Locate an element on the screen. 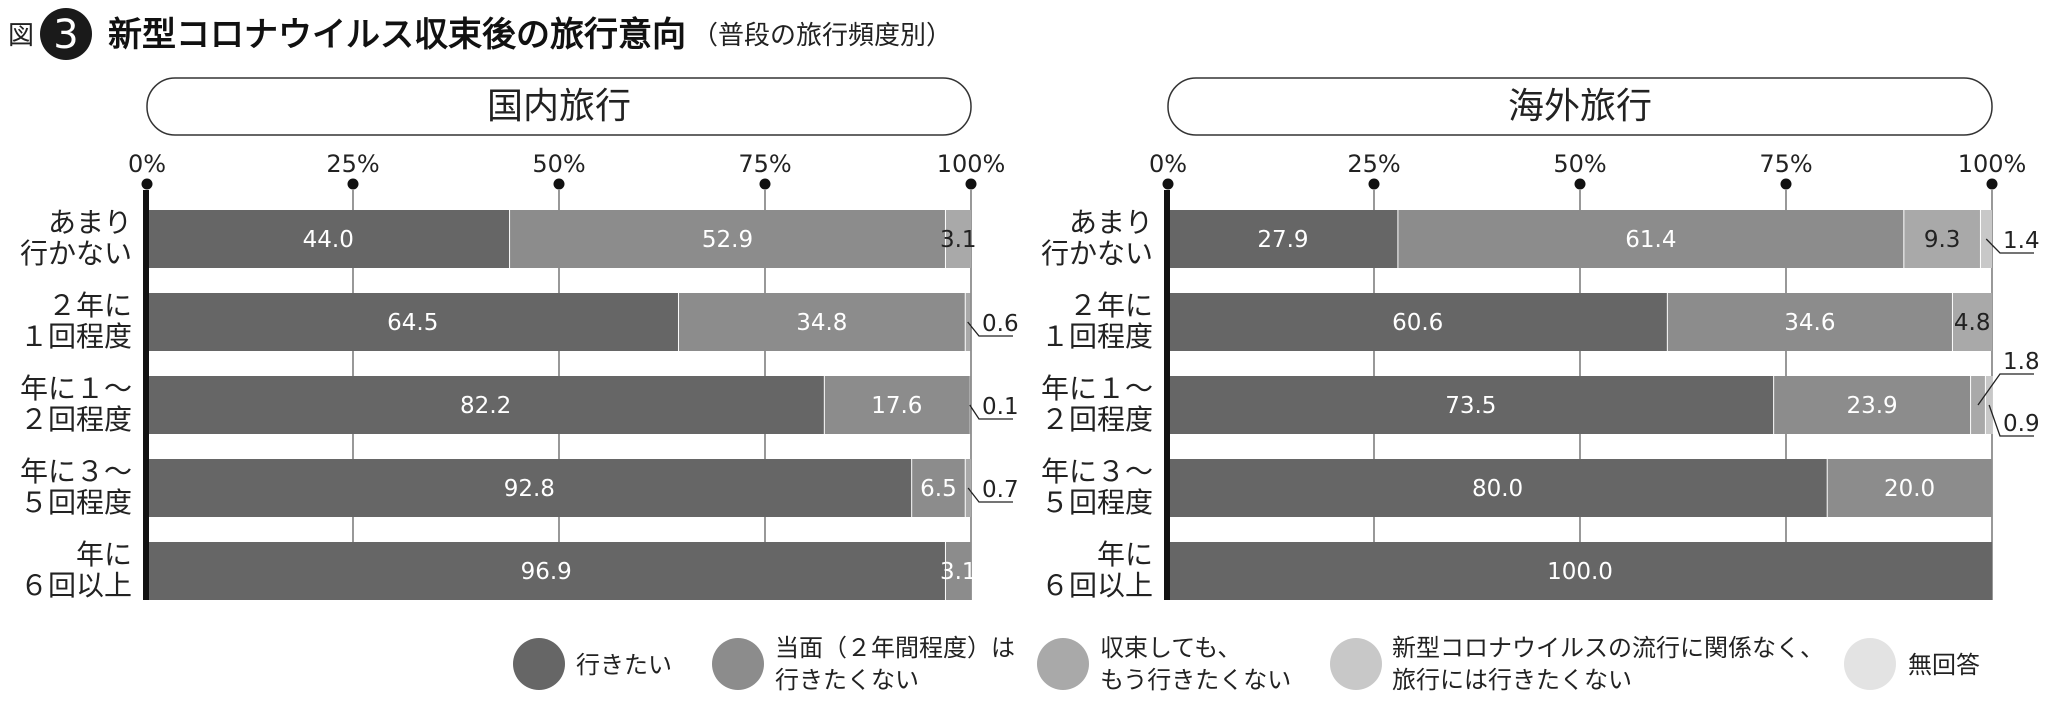 Image resolution: width=2049 pixels, height=713 pixels. data-label: 0.7 is located at coordinates (1000, 490).